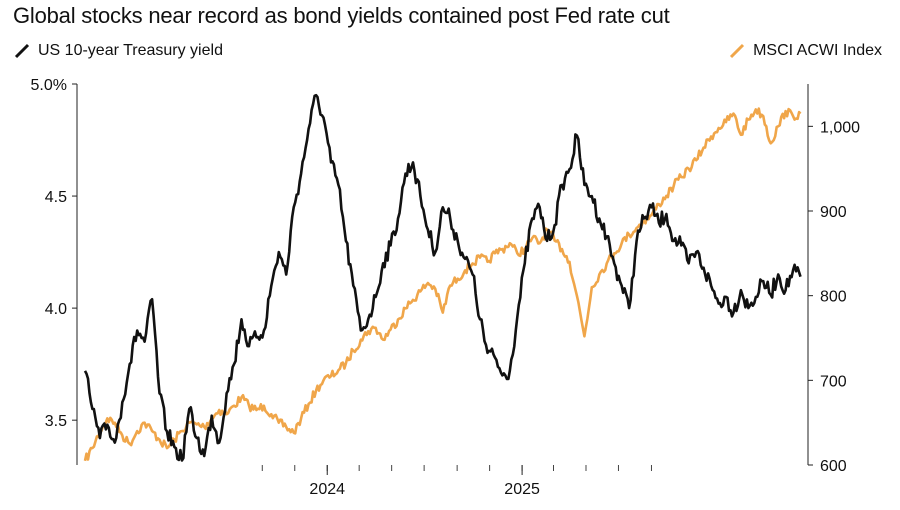 Image resolution: width=900 pixels, height=510 pixels. Describe the element at coordinates (833, 466) in the screenshot. I see `y-right-tick-label: 600` at that location.